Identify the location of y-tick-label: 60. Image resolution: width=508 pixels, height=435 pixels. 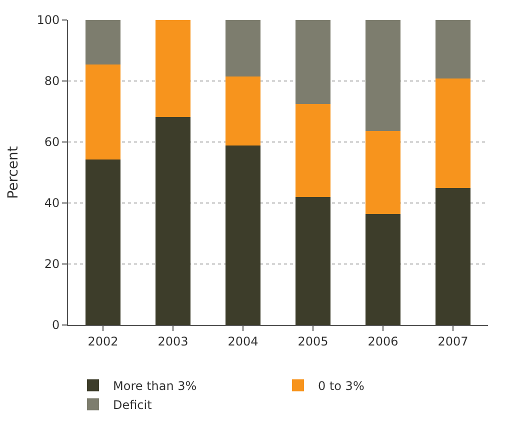
(52, 142).